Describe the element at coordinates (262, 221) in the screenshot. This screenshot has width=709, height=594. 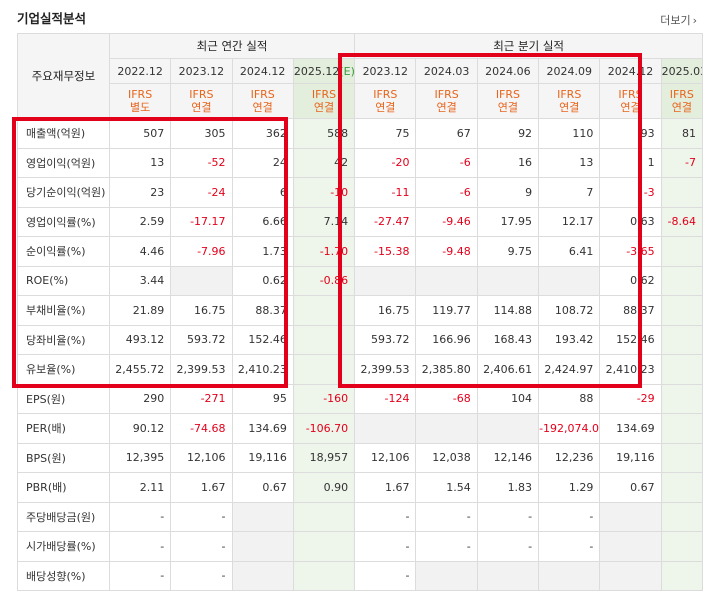
I see `table-cell: 6.66` at that location.